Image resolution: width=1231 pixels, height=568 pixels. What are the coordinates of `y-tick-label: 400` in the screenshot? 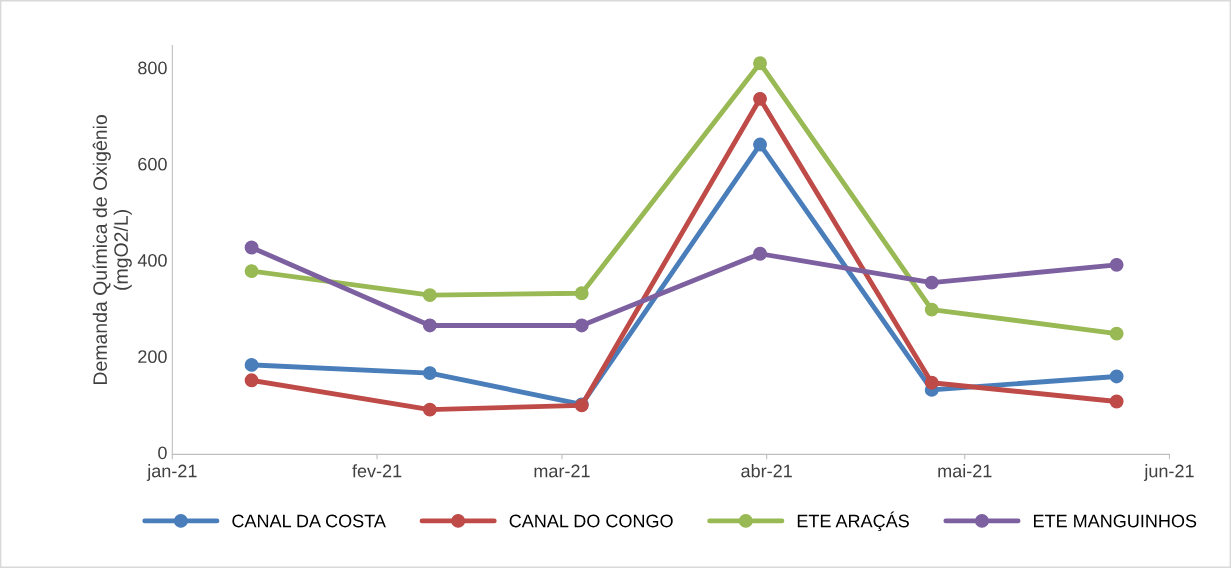 It's located at (152, 260).